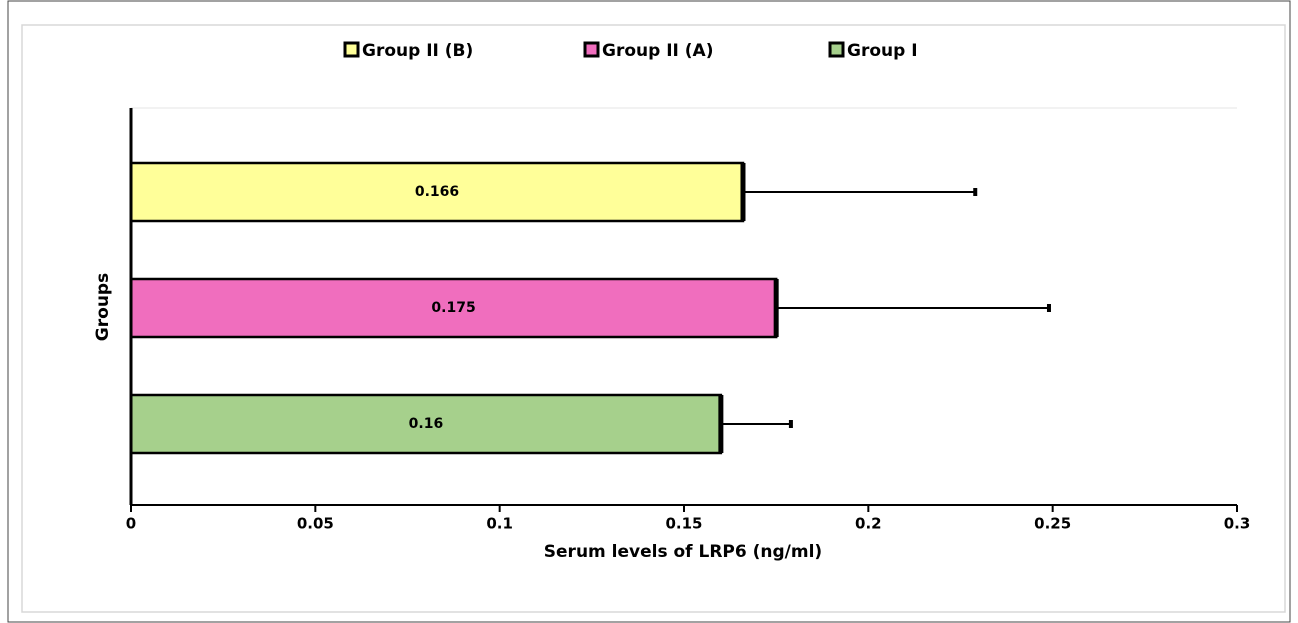 The width and height of the screenshot is (1298, 623). Describe the element at coordinates (103, 307) in the screenshot. I see `y-axis-label: Groups` at that location.